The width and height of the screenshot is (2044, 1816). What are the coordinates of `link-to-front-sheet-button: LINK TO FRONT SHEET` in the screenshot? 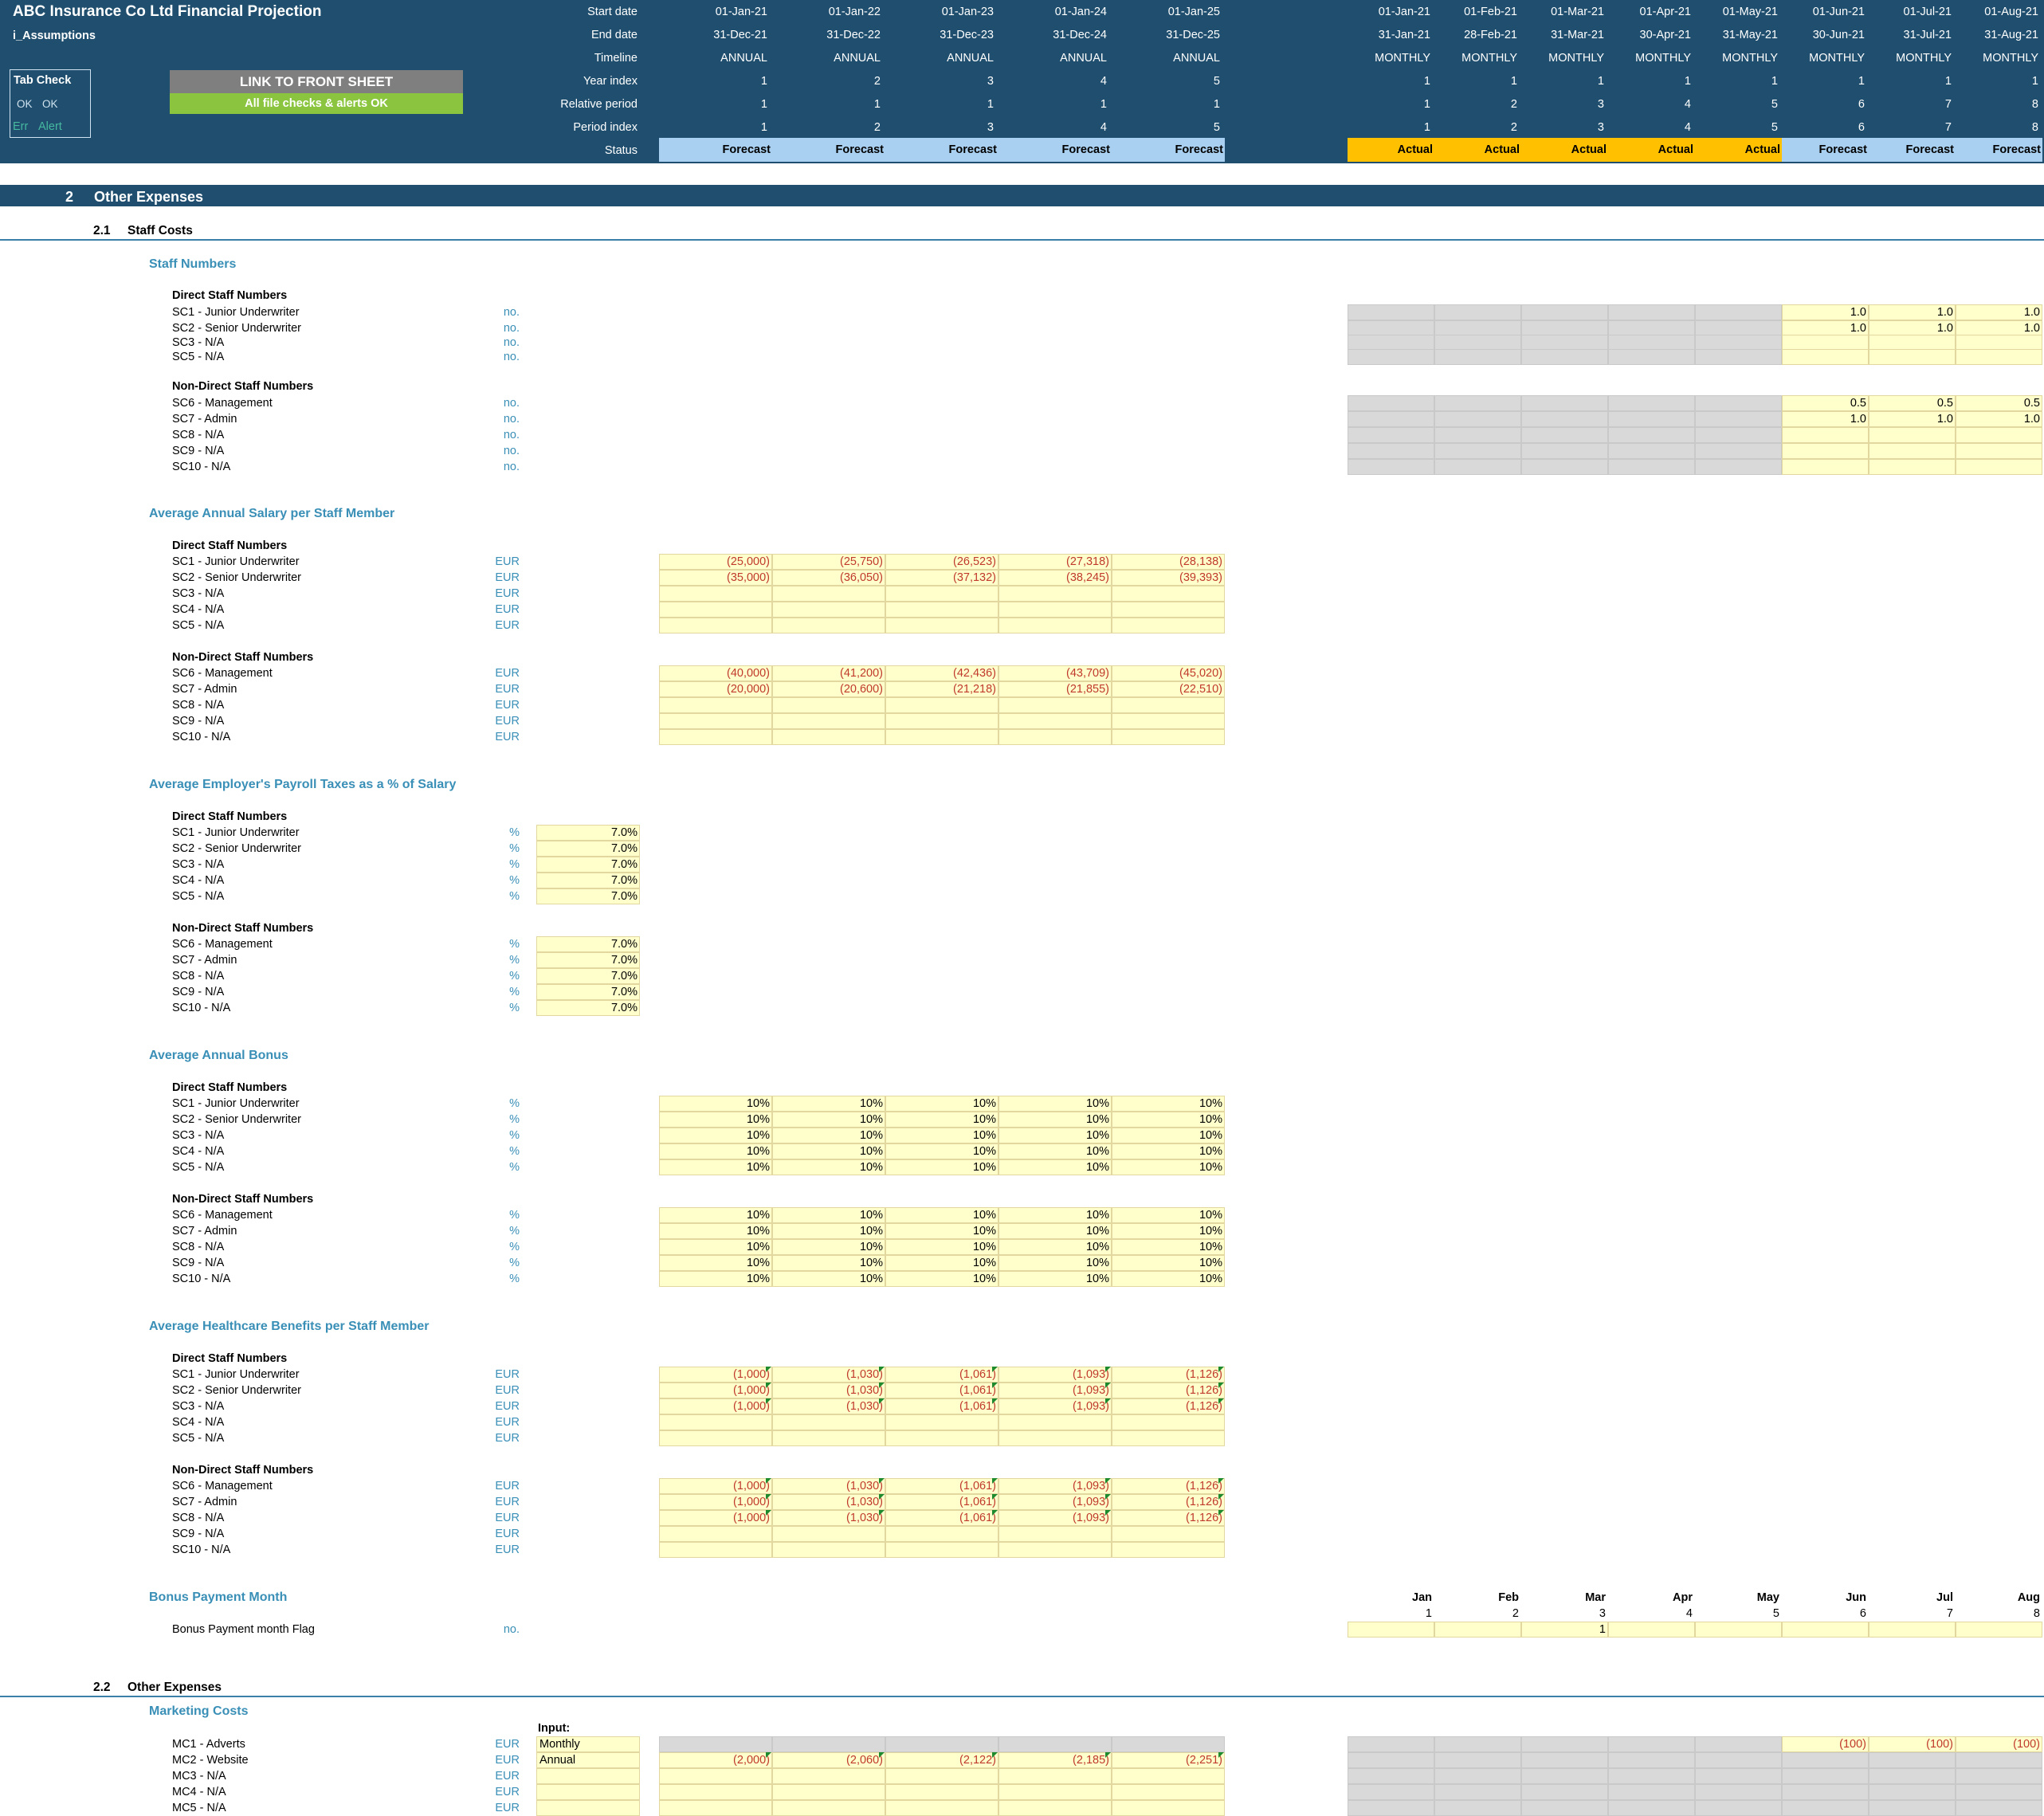 It's located at (317, 82).